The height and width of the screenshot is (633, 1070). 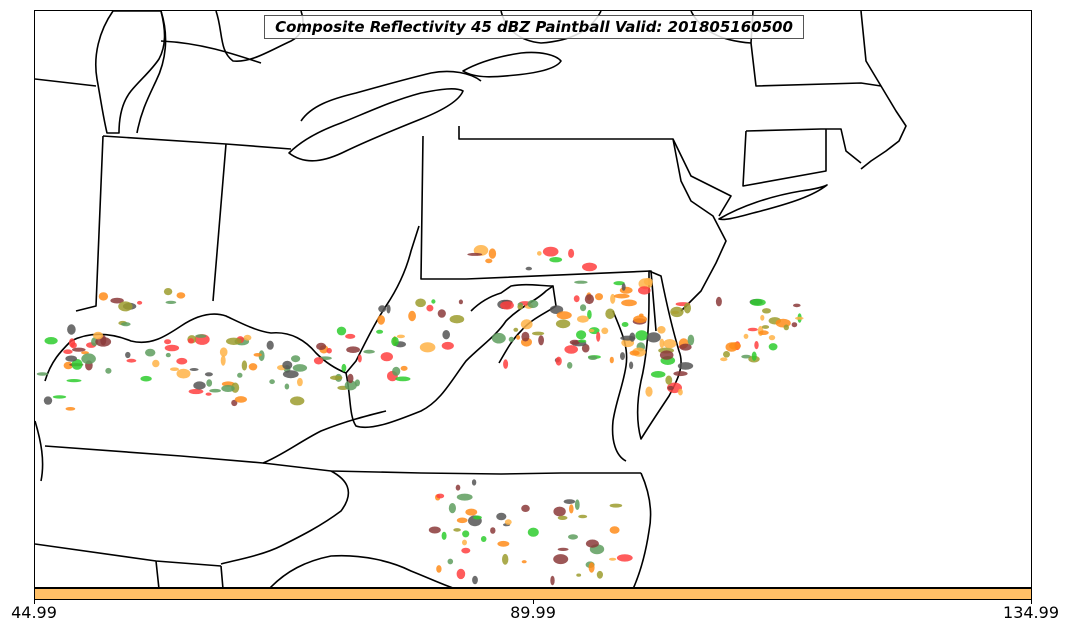 What do you see at coordinates (533, 594) in the screenshot?
I see `colorbar` at bounding box center [533, 594].